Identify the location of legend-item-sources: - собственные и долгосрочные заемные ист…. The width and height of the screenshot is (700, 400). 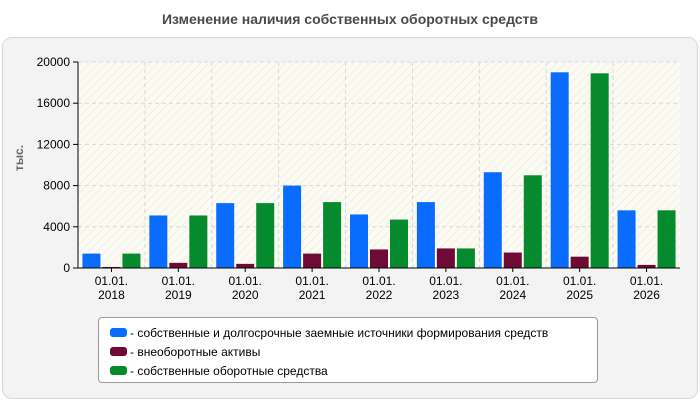
(353, 332).